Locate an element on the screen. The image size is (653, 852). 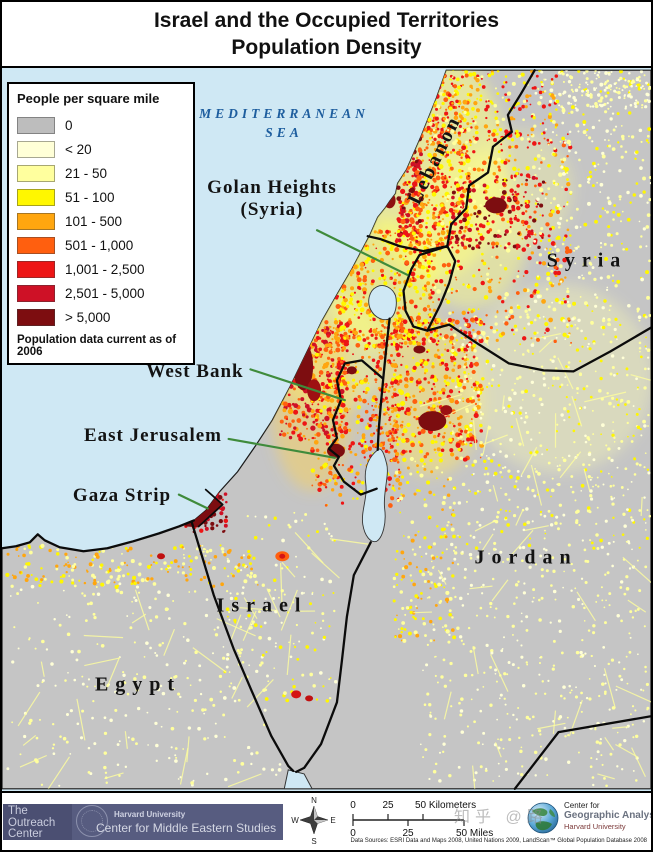
legend-label: 501 - 1,000 is located at coordinates (99, 245).